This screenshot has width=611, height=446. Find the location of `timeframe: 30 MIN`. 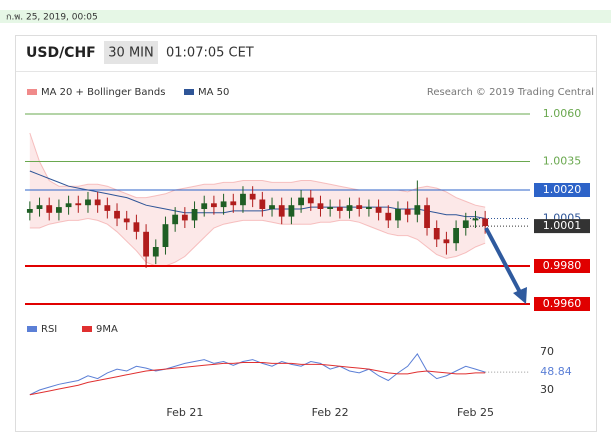

timeframe: 30 MIN is located at coordinates (130, 53).